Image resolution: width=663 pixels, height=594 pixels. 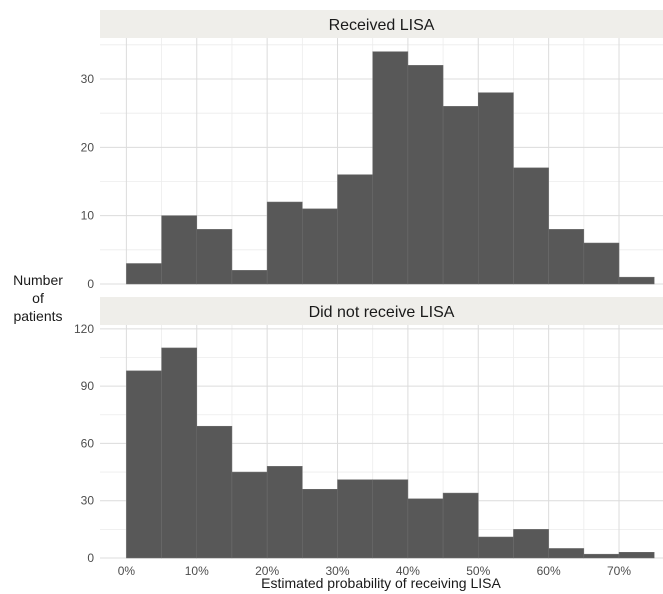 What do you see at coordinates (88, 216) in the screenshot?
I see `y-tick-label: 10` at bounding box center [88, 216].